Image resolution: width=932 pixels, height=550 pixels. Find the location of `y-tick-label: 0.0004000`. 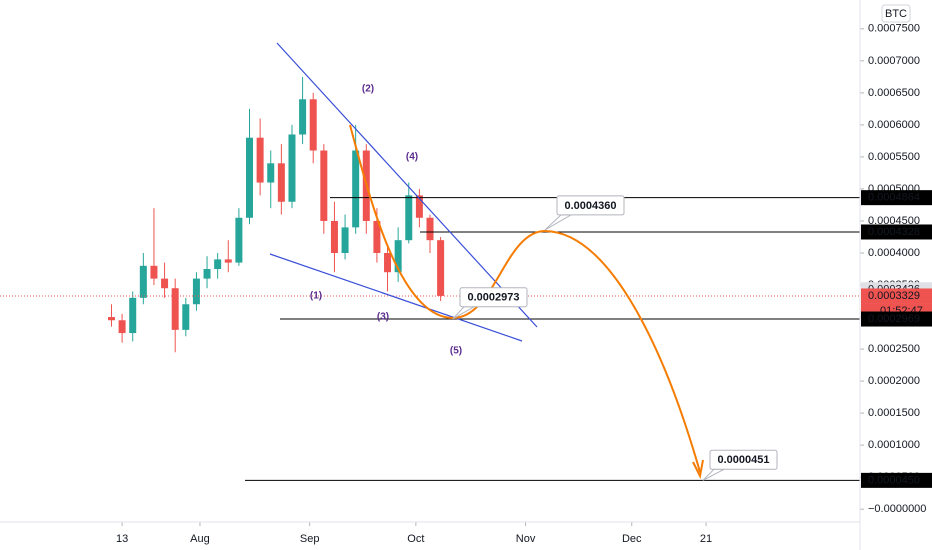

y-tick-label: 0.0004000 is located at coordinates (894, 253).